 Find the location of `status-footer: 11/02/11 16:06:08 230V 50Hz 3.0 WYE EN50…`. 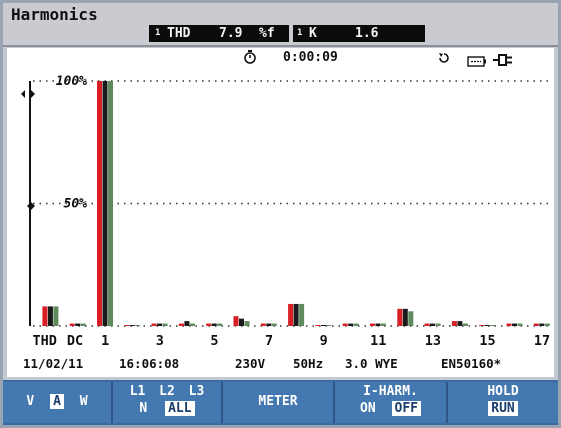

status-footer: 11/02/11 16:06:08 230V 50Hz 3.0 WYE EN50… is located at coordinates (280, 364).